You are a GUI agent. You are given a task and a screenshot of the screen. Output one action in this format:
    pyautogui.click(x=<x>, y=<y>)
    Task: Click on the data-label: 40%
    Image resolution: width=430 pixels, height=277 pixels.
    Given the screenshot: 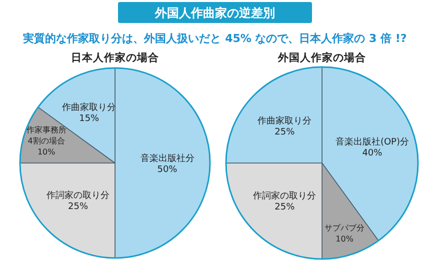 What is the action you would take?
    pyautogui.click(x=372, y=153)
    